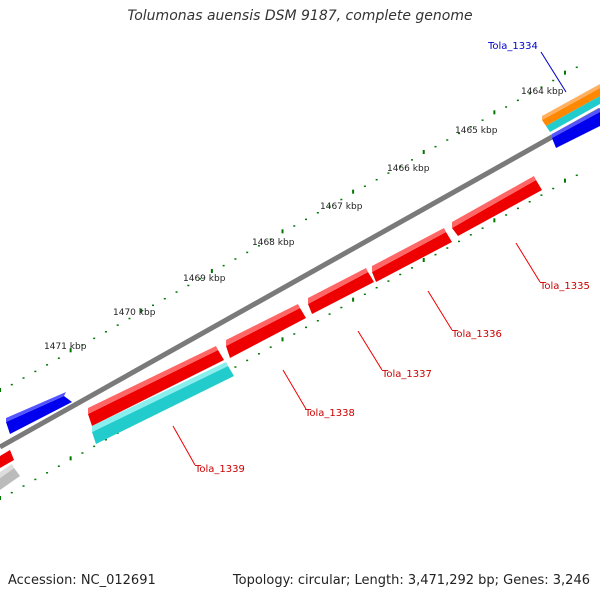 The image size is (600, 600). I want to click on gene-label-tola-1338: Tola_1338, so click(329, 413).